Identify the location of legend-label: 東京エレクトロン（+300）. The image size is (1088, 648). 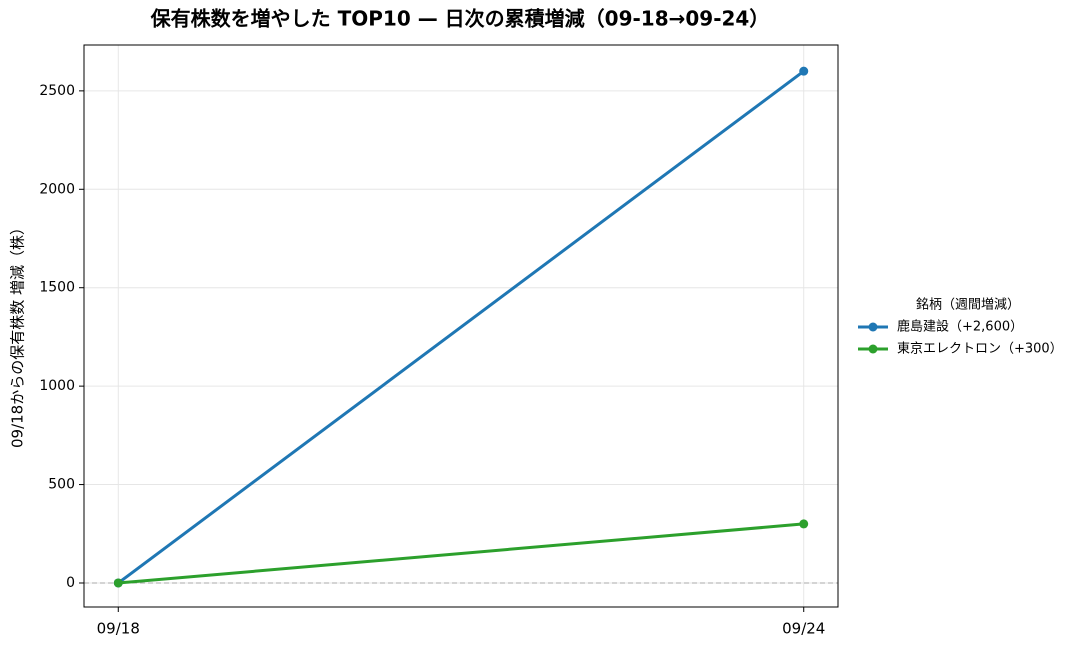
(980, 349).